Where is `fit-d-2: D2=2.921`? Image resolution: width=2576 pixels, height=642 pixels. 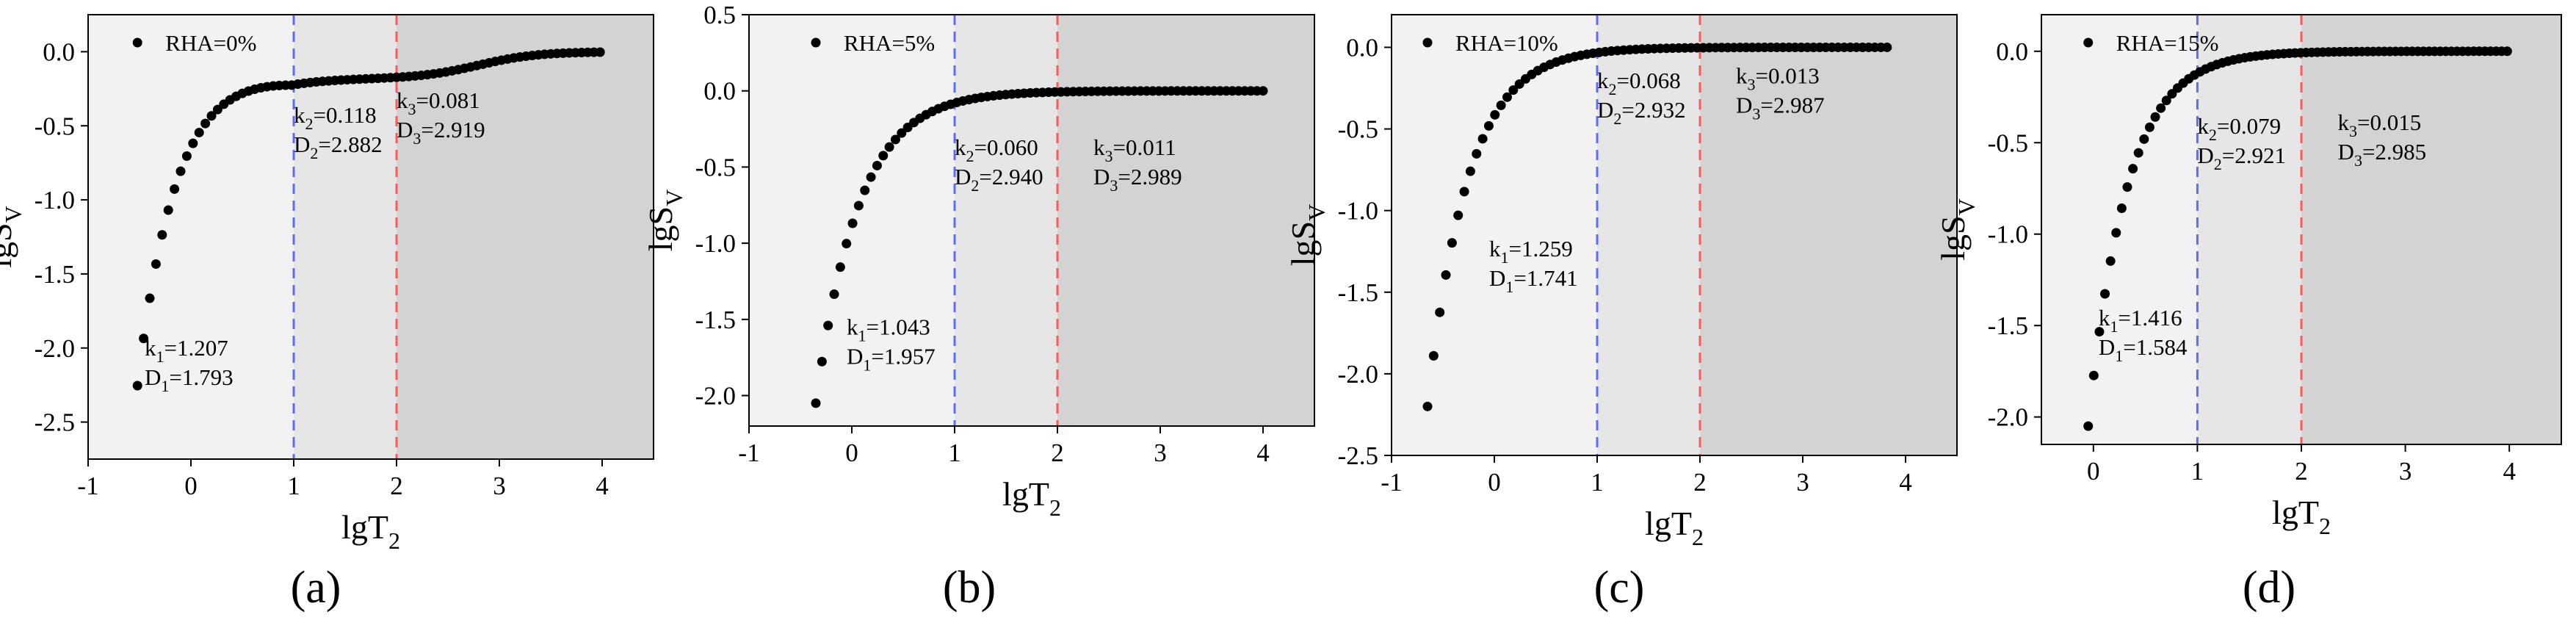
fit-d-2: D2=2.921 is located at coordinates (2241, 158).